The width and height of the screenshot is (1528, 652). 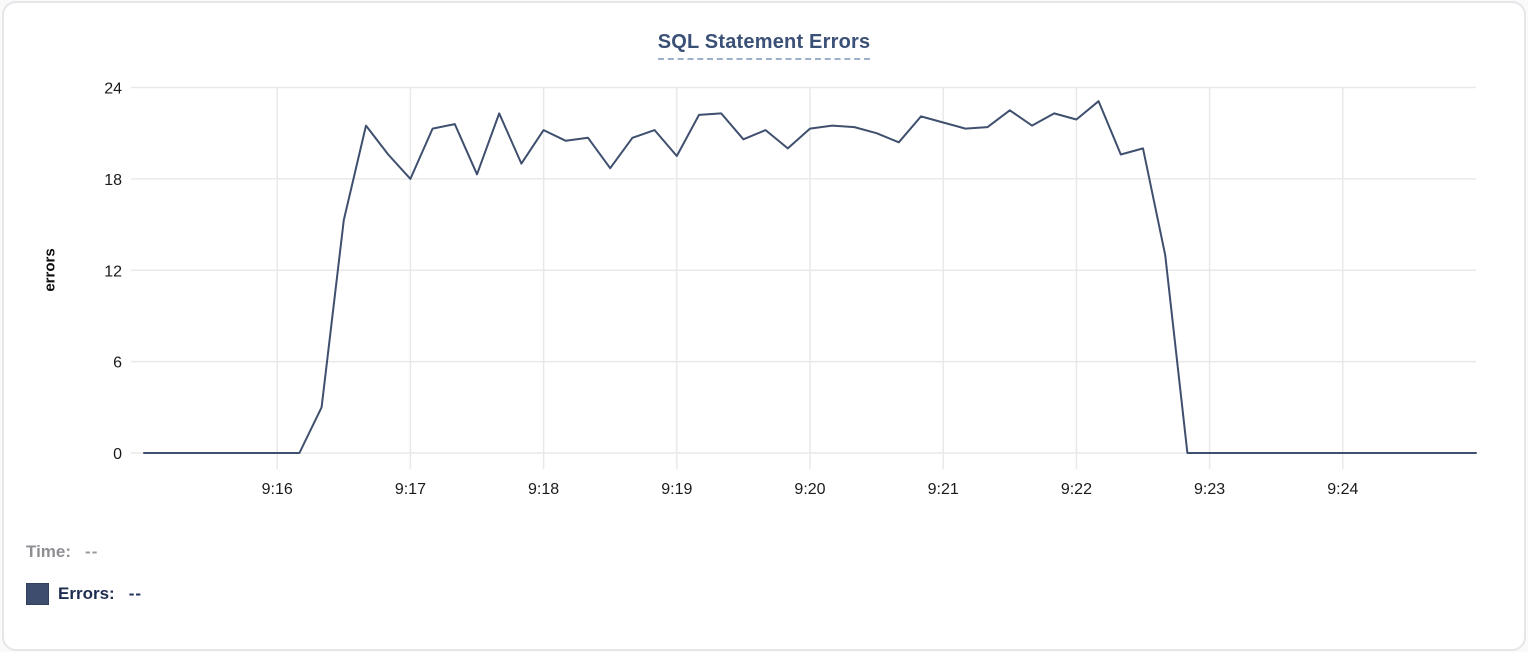 I want to click on x-tick-label: 9:18, so click(x=543, y=489).